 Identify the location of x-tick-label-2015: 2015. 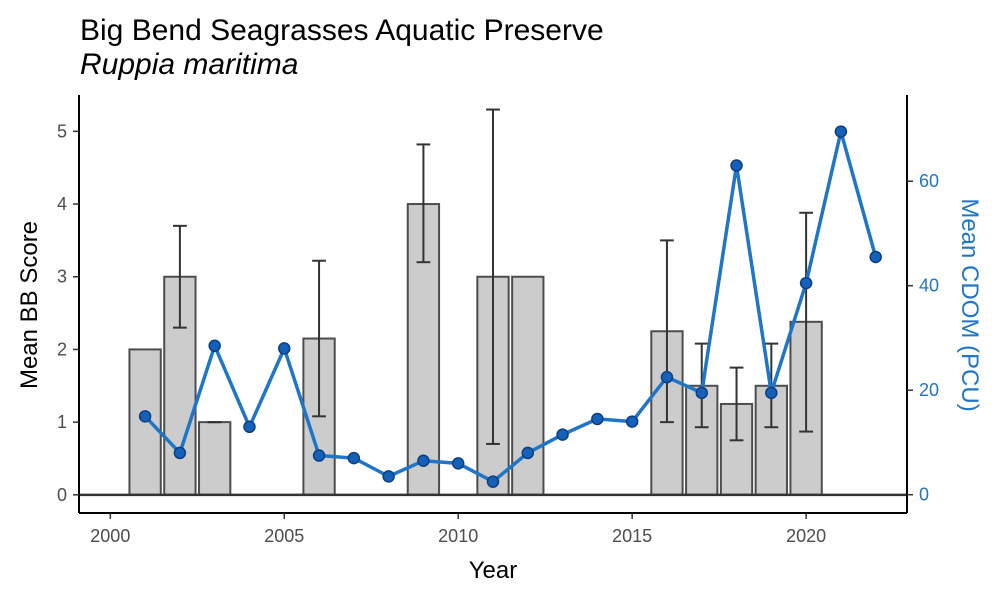
(632, 536).